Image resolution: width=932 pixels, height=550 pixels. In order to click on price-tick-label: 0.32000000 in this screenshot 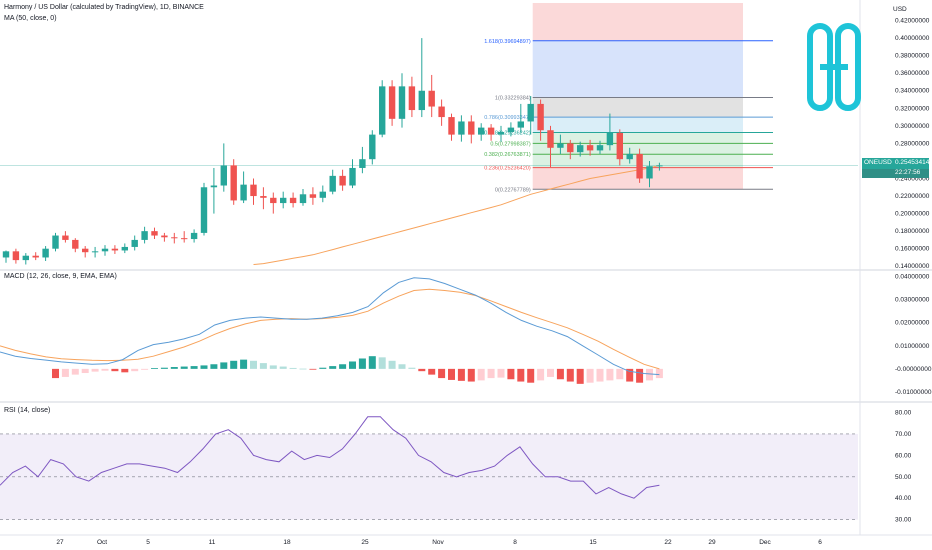, I will do `click(912, 108)`.